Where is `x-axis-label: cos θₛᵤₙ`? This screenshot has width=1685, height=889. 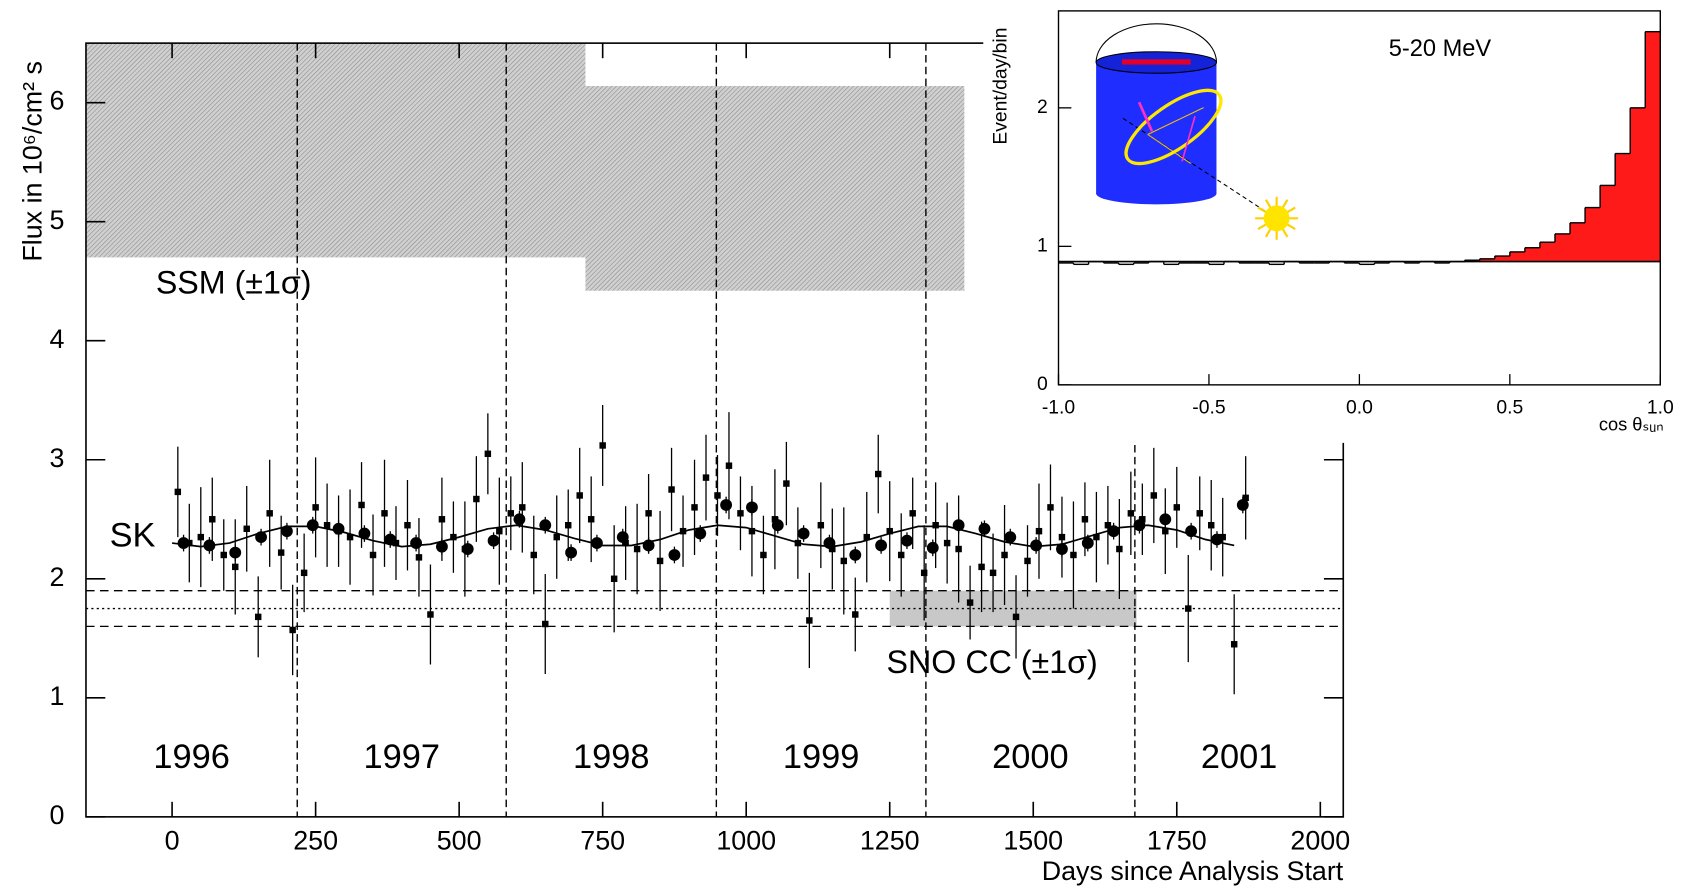 x-axis-label: cos θₛᵤₙ is located at coordinates (1631, 424).